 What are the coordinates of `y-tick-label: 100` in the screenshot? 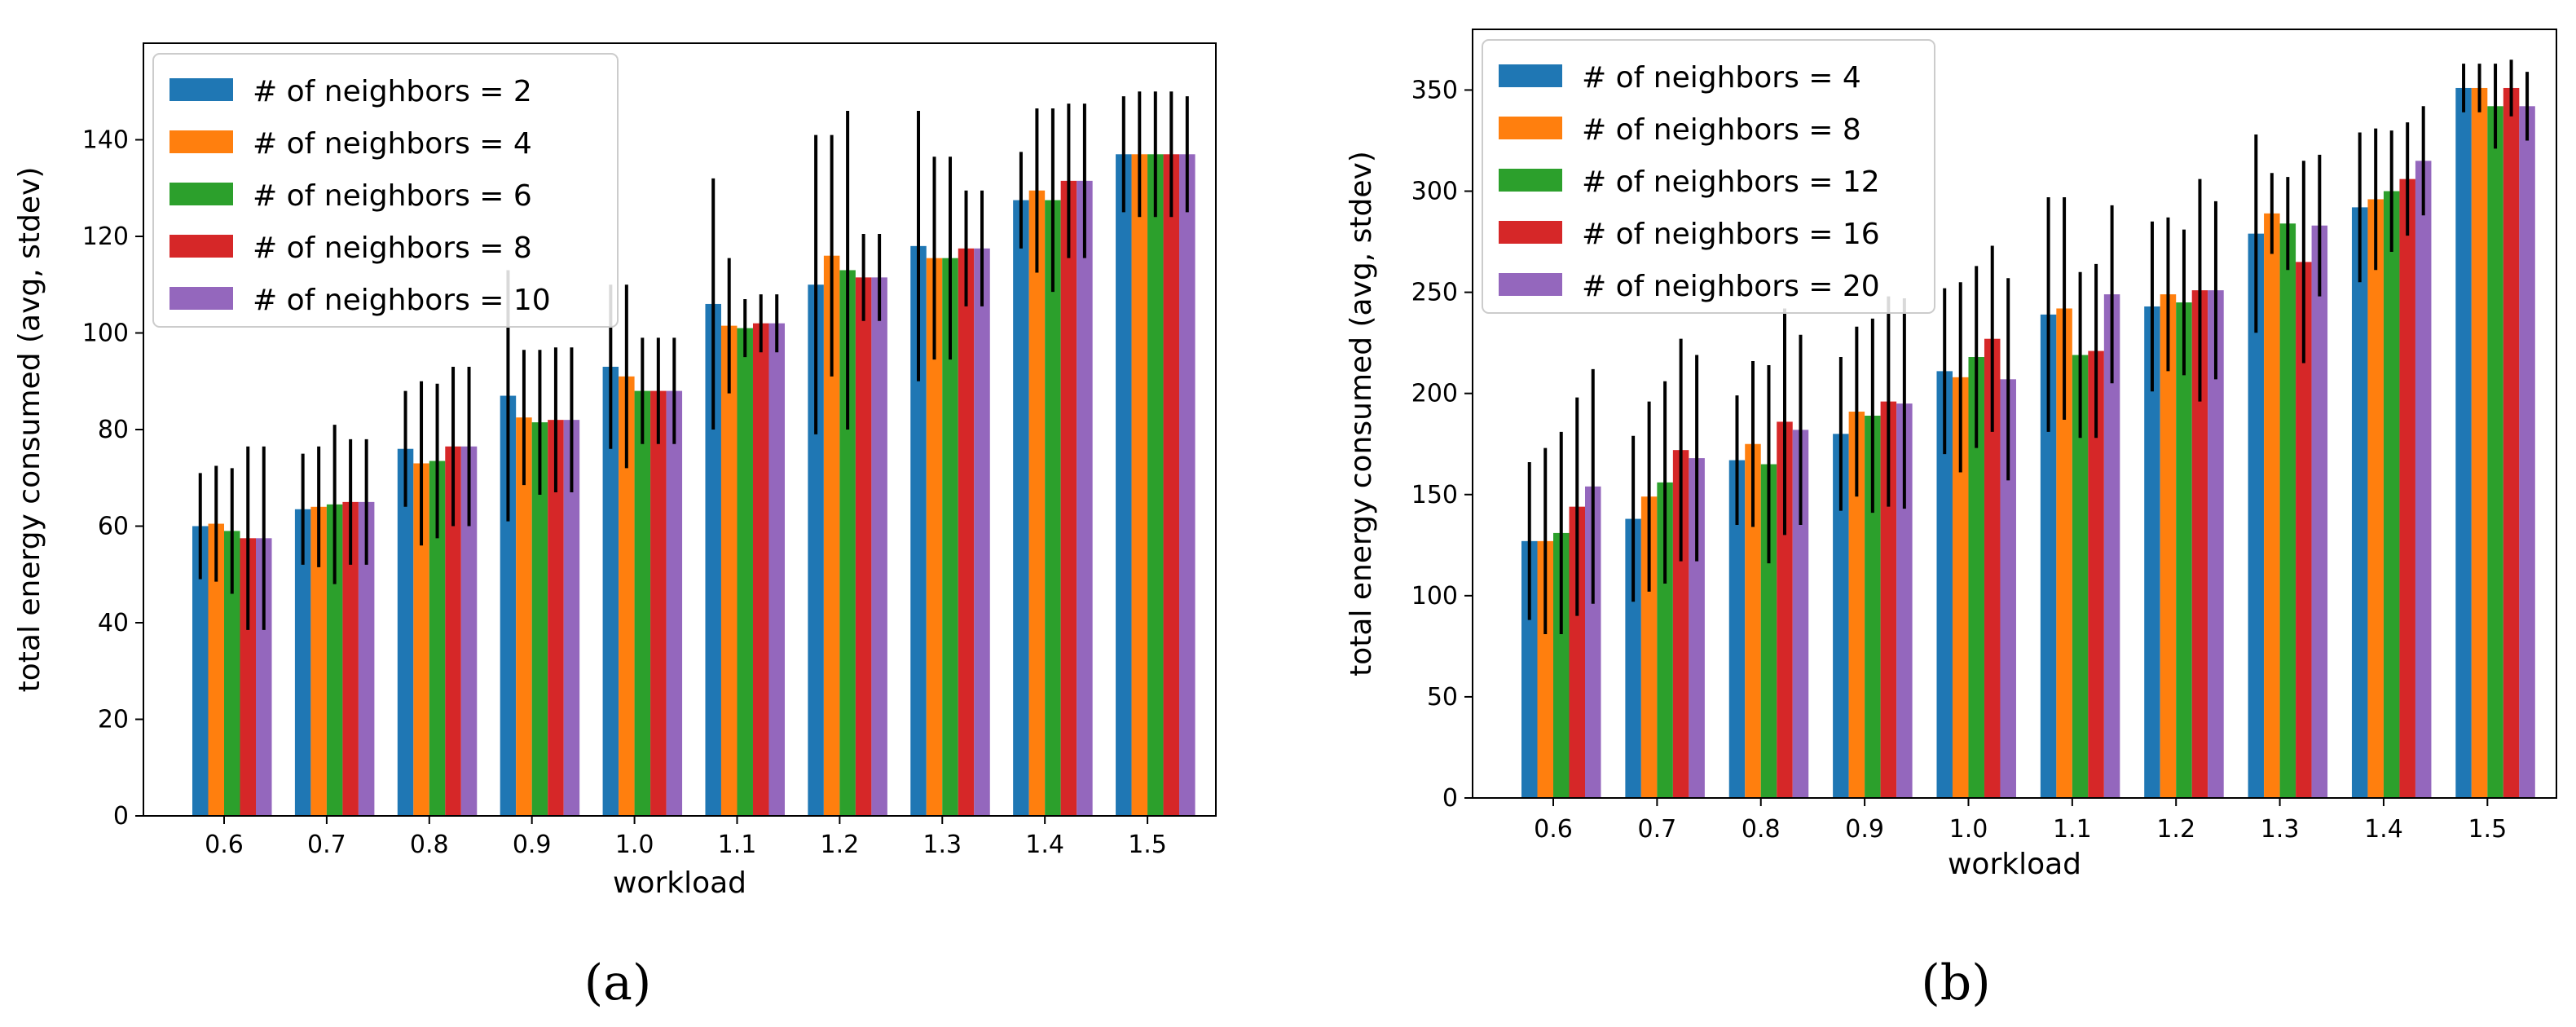 It's located at (106, 334).